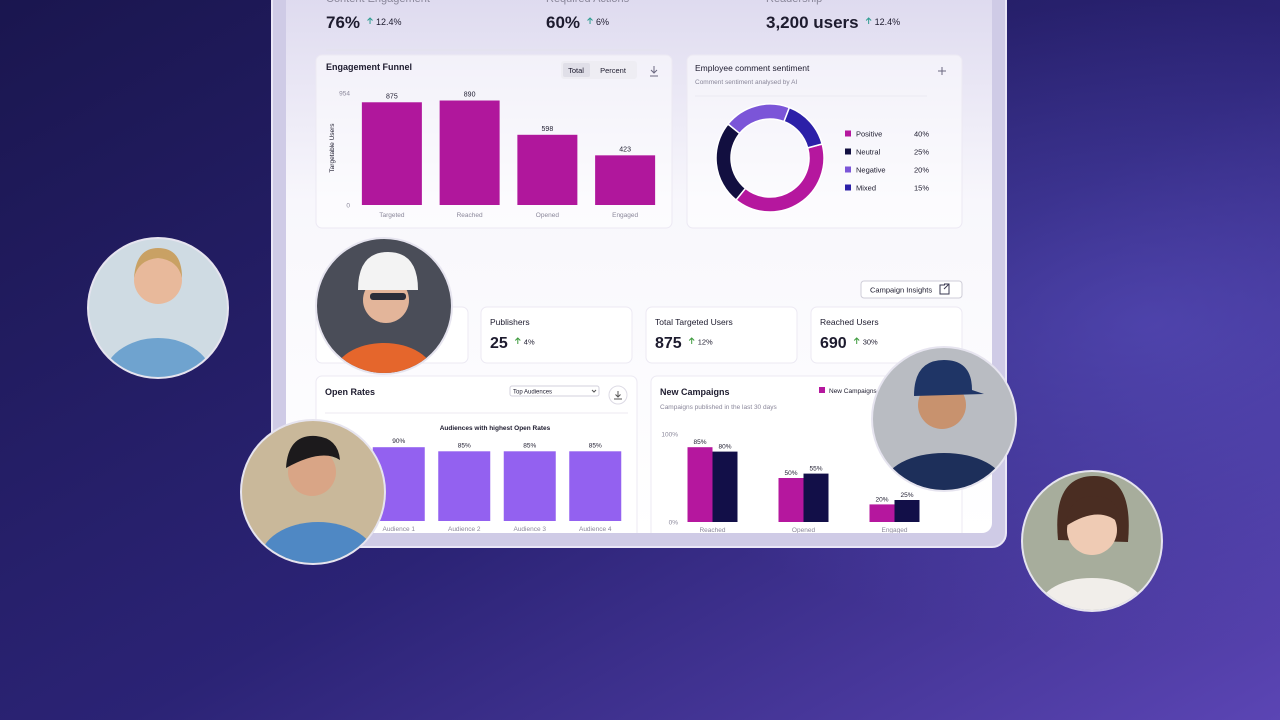 This screenshot has height=720, width=1280. Describe the element at coordinates (470, 95) in the screenshot. I see `data-label: 890` at that location.